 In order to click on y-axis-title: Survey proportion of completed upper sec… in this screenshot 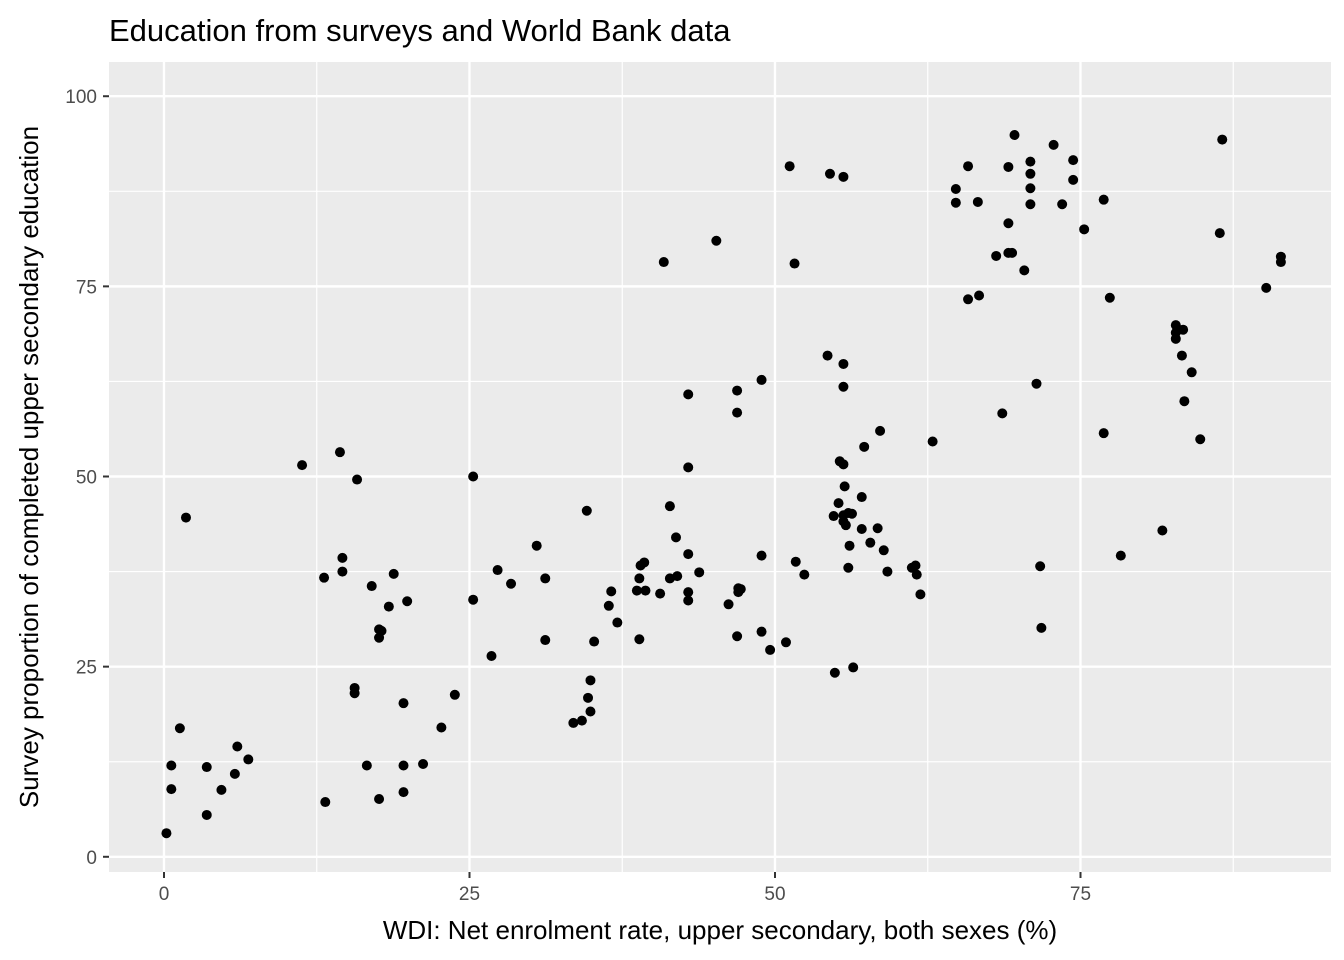, I will do `click(29, 467)`.